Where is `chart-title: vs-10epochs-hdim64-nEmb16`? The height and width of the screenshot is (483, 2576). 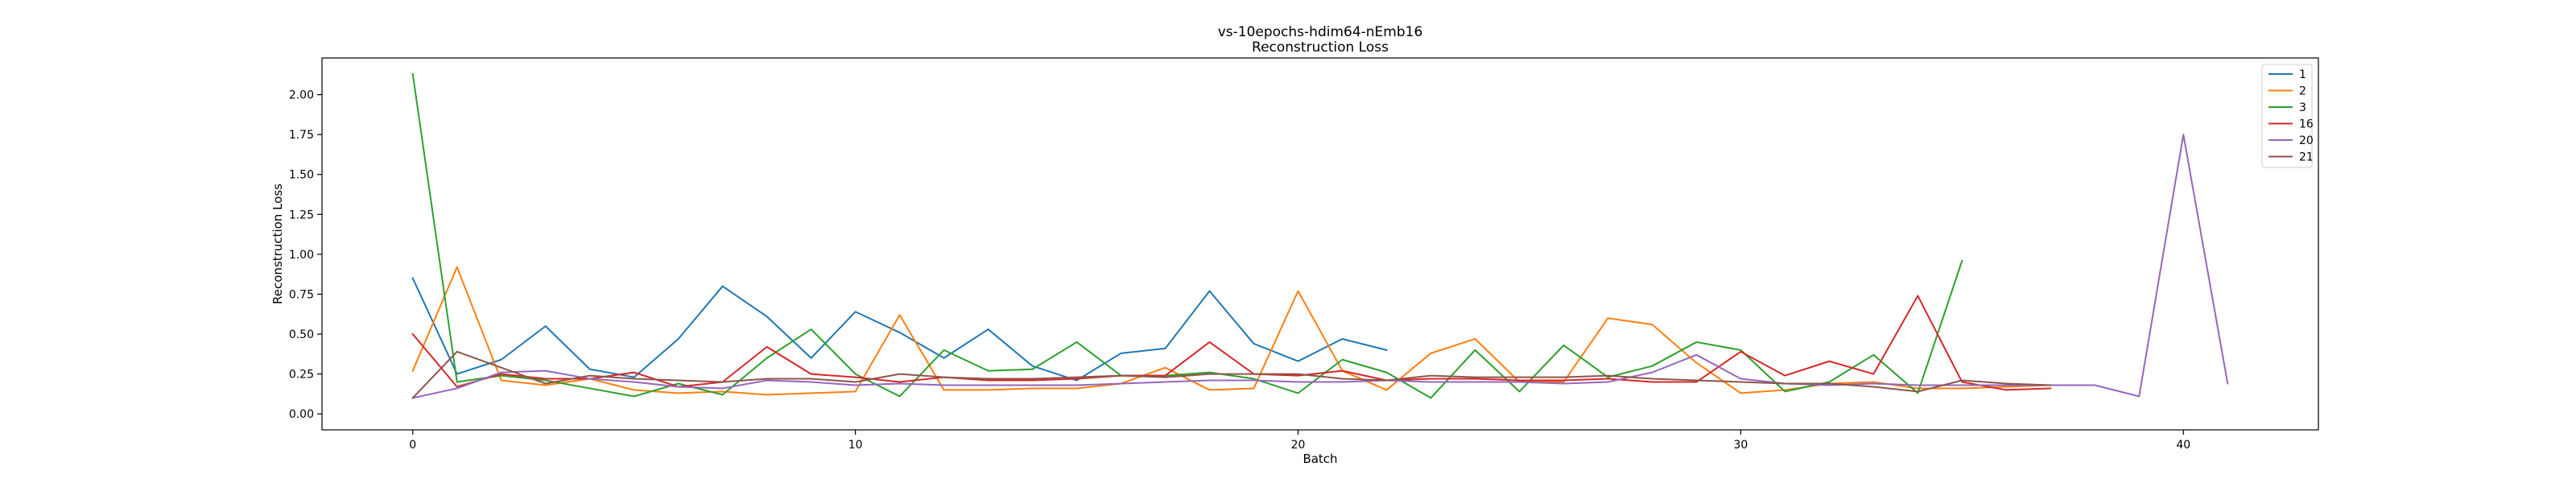
chart-title: vs-10epochs-hdim64-nEmb16 is located at coordinates (1320, 32).